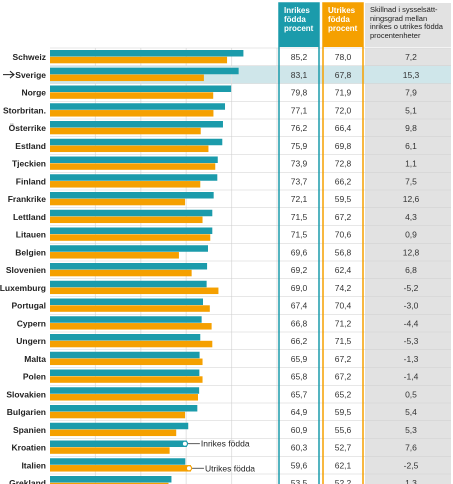 This screenshot has height=484, width=453. Describe the element at coordinates (343, 412) in the screenshot. I see `foreign-value: 59,5` at that location.